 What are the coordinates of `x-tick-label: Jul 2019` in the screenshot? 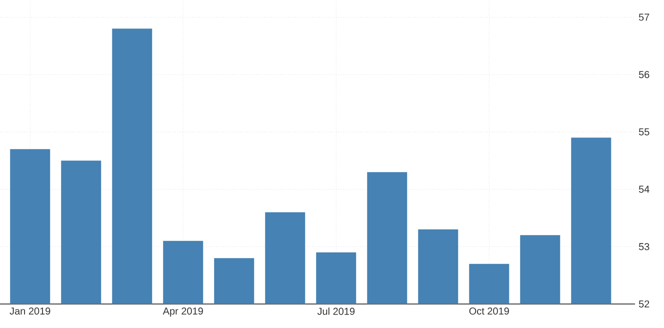 It's located at (336, 311).